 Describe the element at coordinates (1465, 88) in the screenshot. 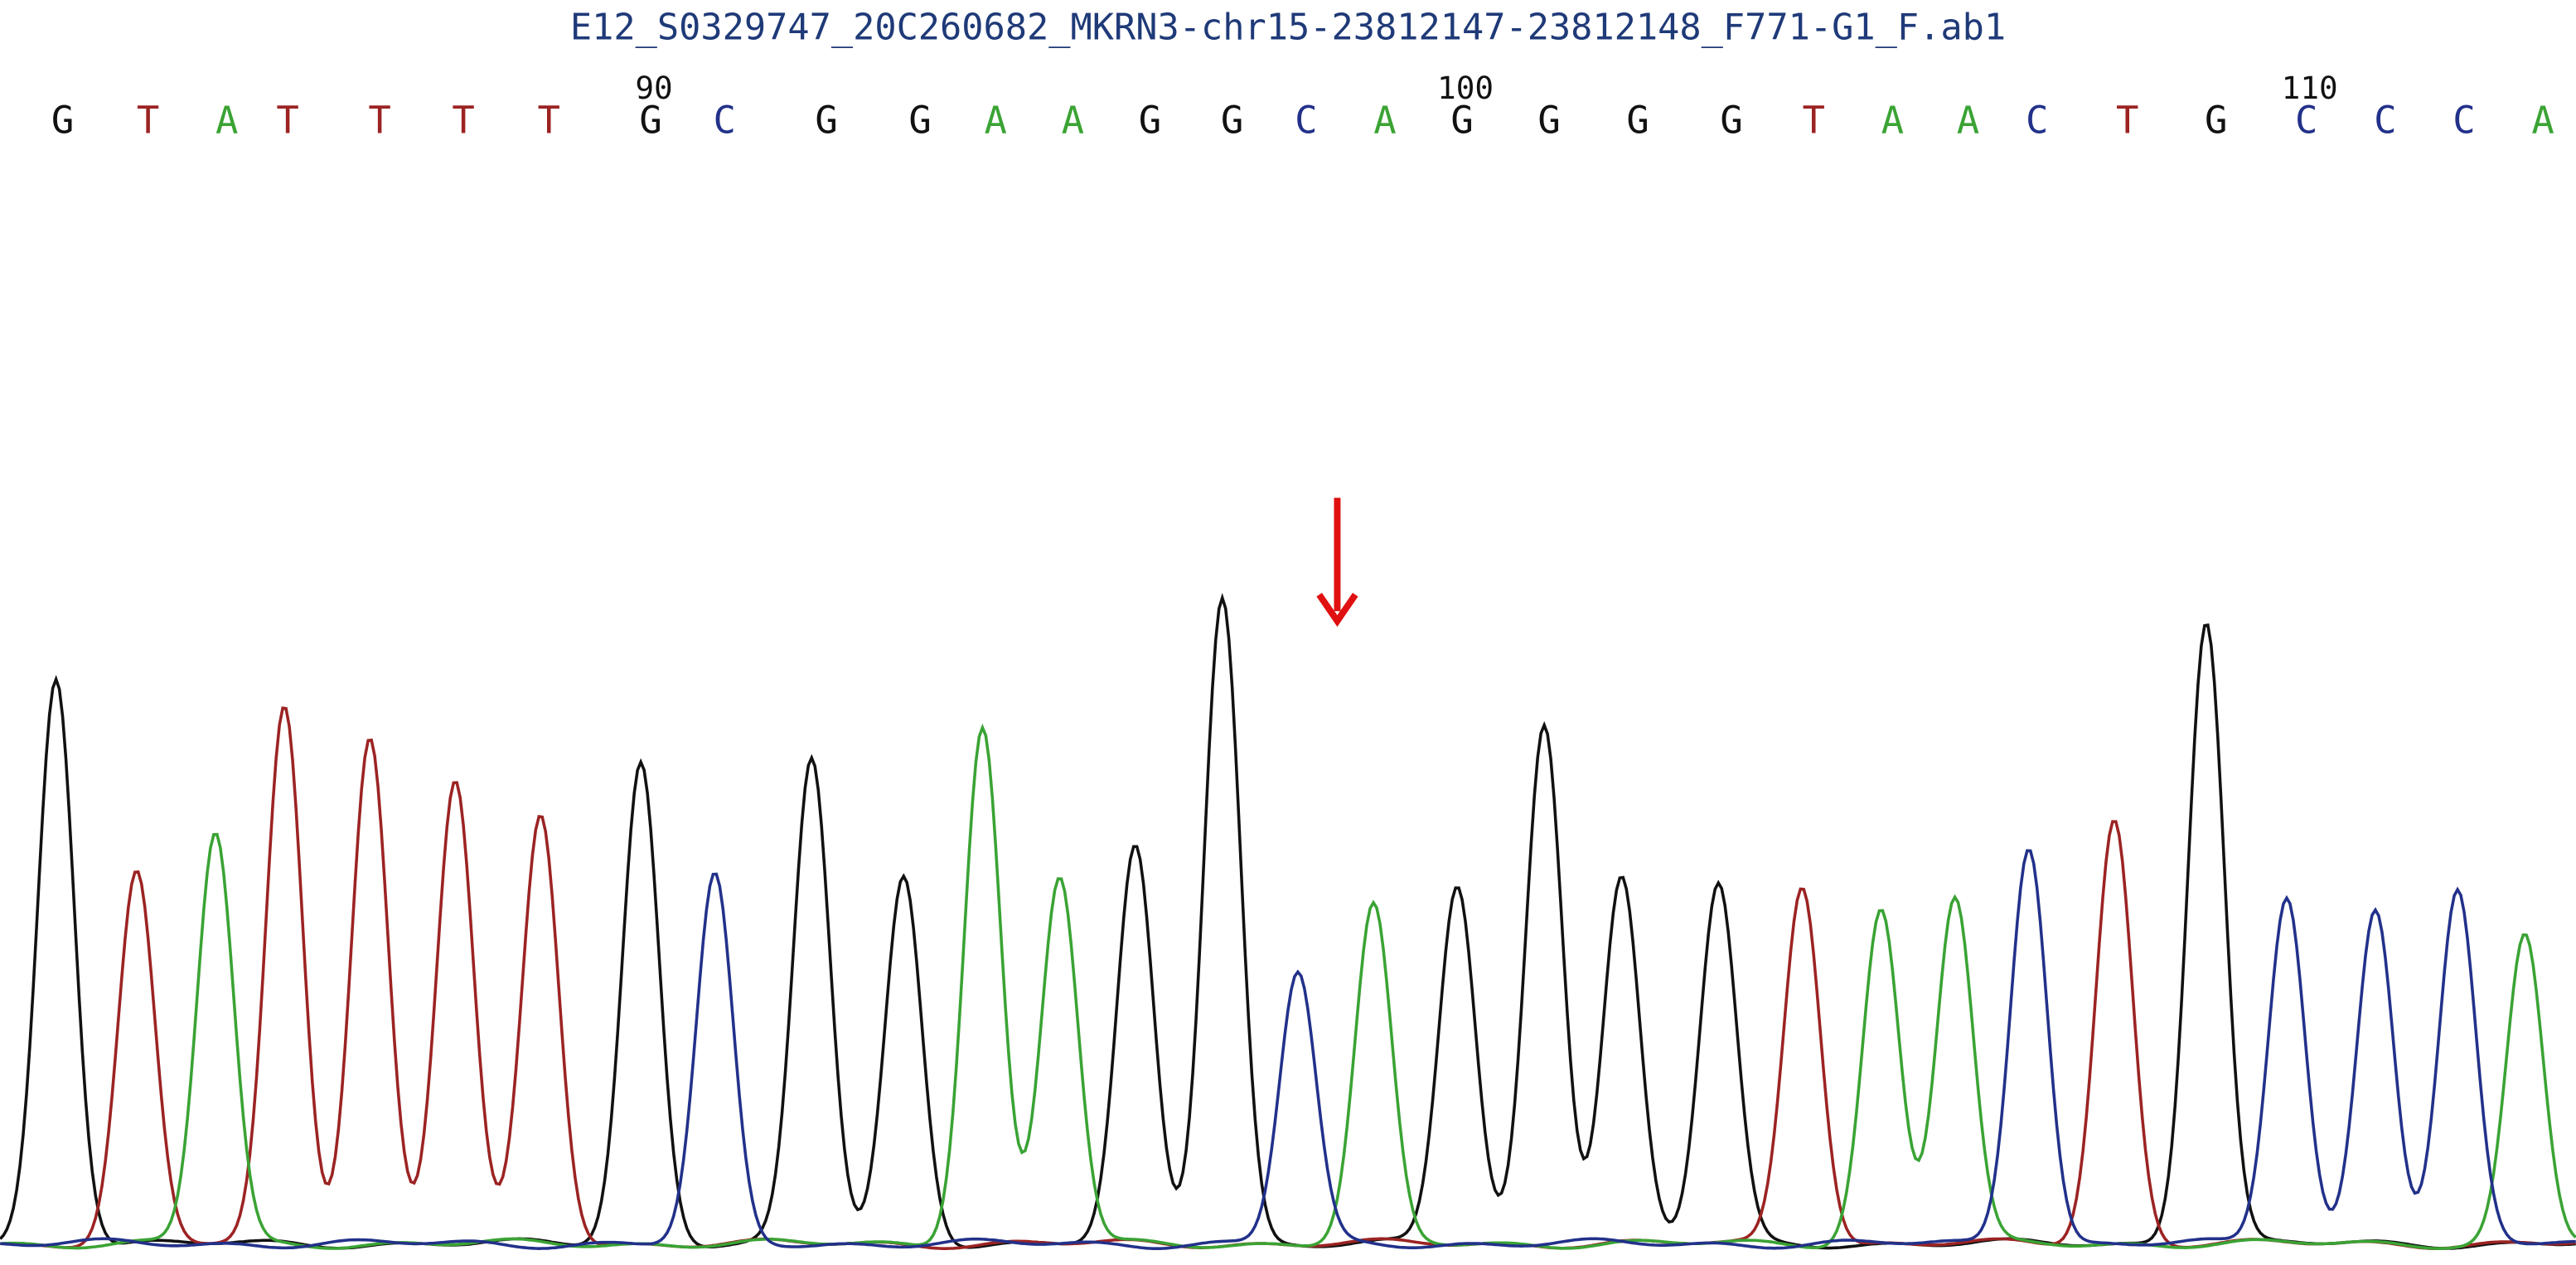

I see `position-label: 100` at that location.